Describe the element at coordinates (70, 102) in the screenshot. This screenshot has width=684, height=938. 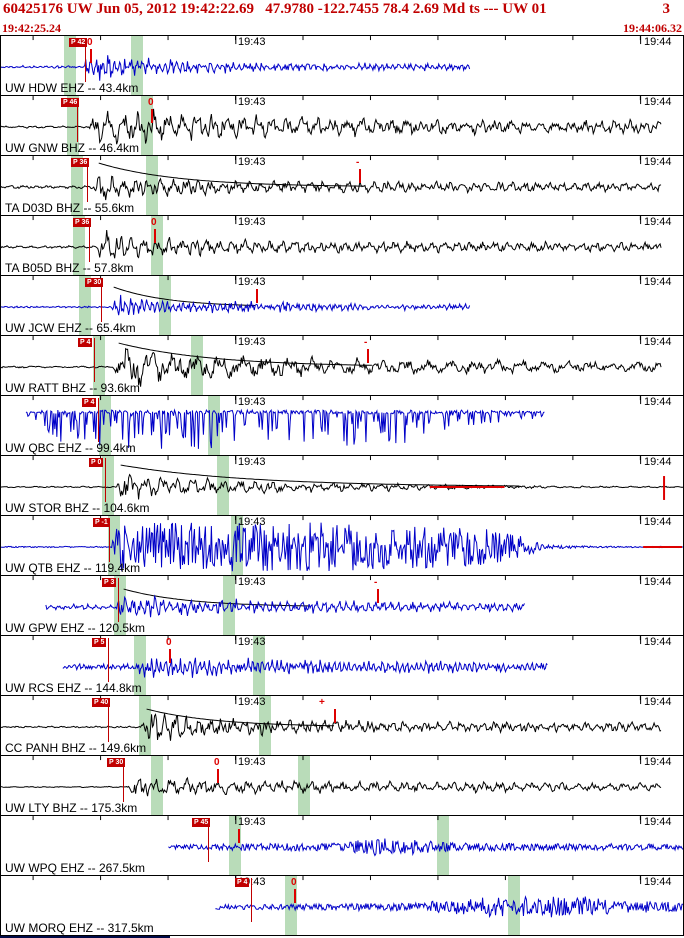
I see `p-pick-flag: P 46` at that location.